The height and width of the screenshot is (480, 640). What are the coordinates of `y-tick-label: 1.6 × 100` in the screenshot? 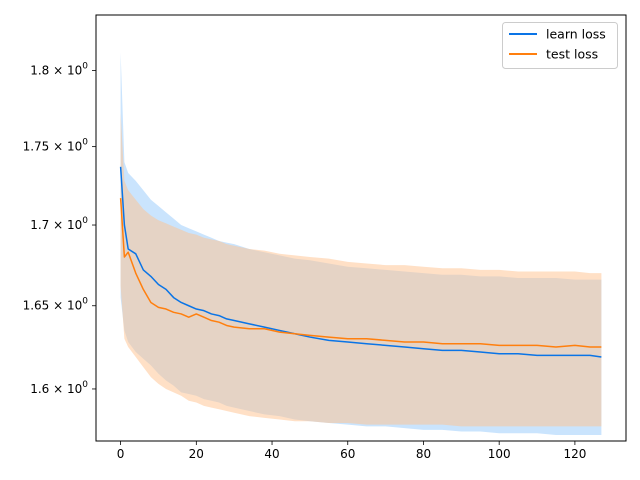 It's located at (59, 388).